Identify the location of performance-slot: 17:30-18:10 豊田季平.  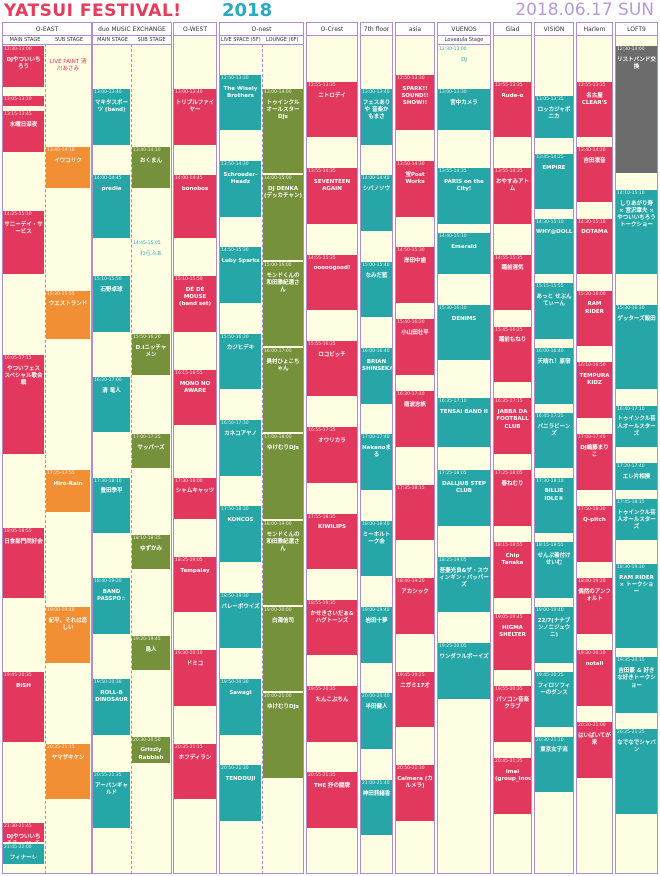
(111, 505).